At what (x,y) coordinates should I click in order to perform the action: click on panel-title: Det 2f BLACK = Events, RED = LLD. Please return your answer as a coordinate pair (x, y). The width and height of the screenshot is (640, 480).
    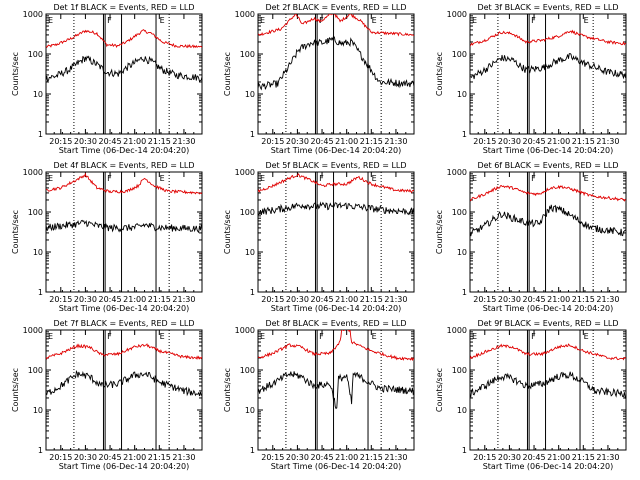
    Looking at the image, I should click on (335, 7).